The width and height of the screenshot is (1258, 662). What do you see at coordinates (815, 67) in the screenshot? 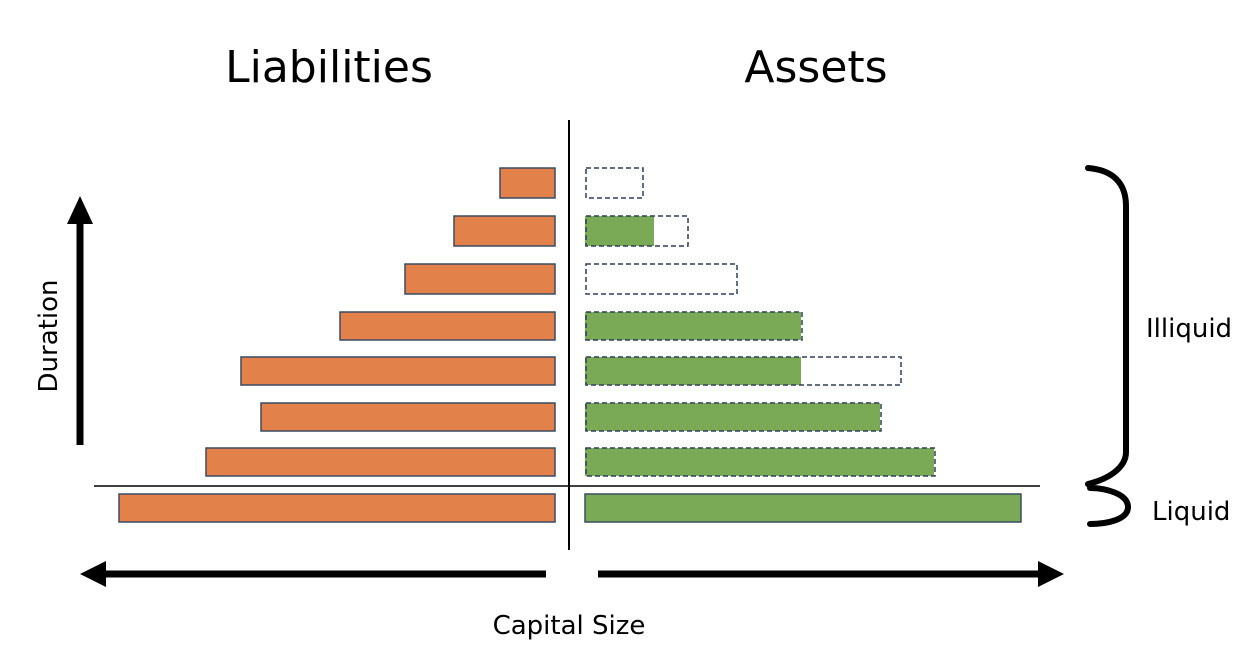
I see `assets-heading: Assets` at bounding box center [815, 67].